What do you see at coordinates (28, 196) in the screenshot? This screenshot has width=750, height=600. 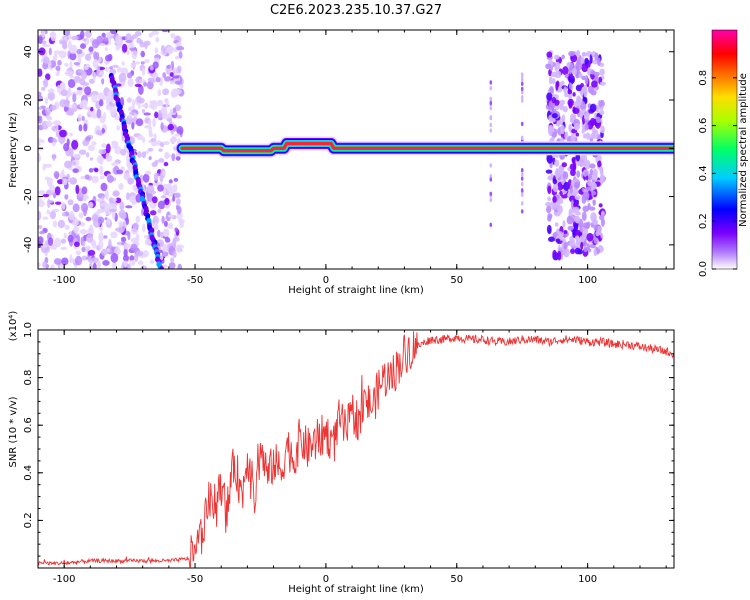 I see `y-tick-label: -20` at bounding box center [28, 196].